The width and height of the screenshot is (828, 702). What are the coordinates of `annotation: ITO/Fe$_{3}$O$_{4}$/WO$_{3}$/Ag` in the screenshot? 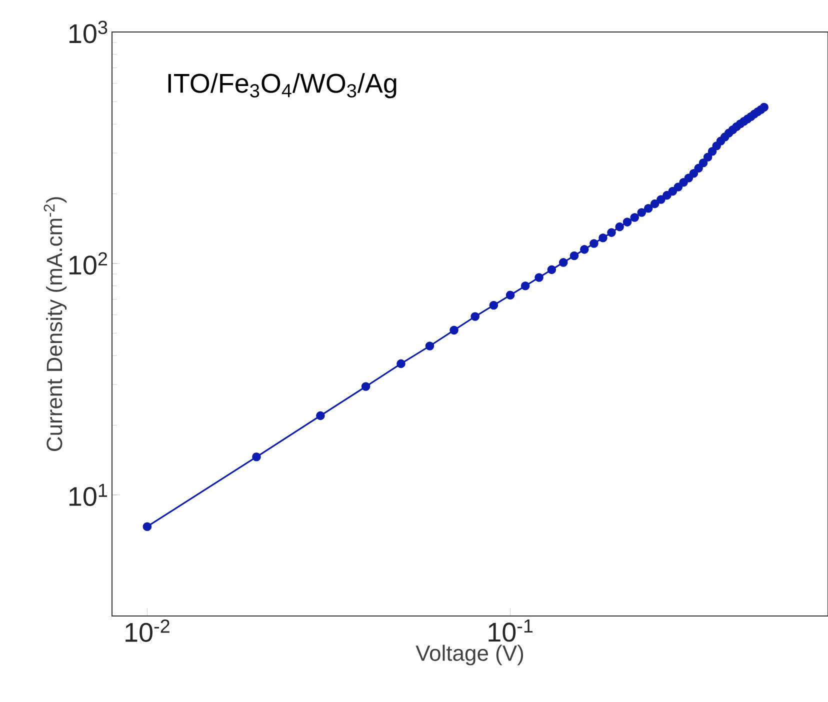 It's located at (282, 85).